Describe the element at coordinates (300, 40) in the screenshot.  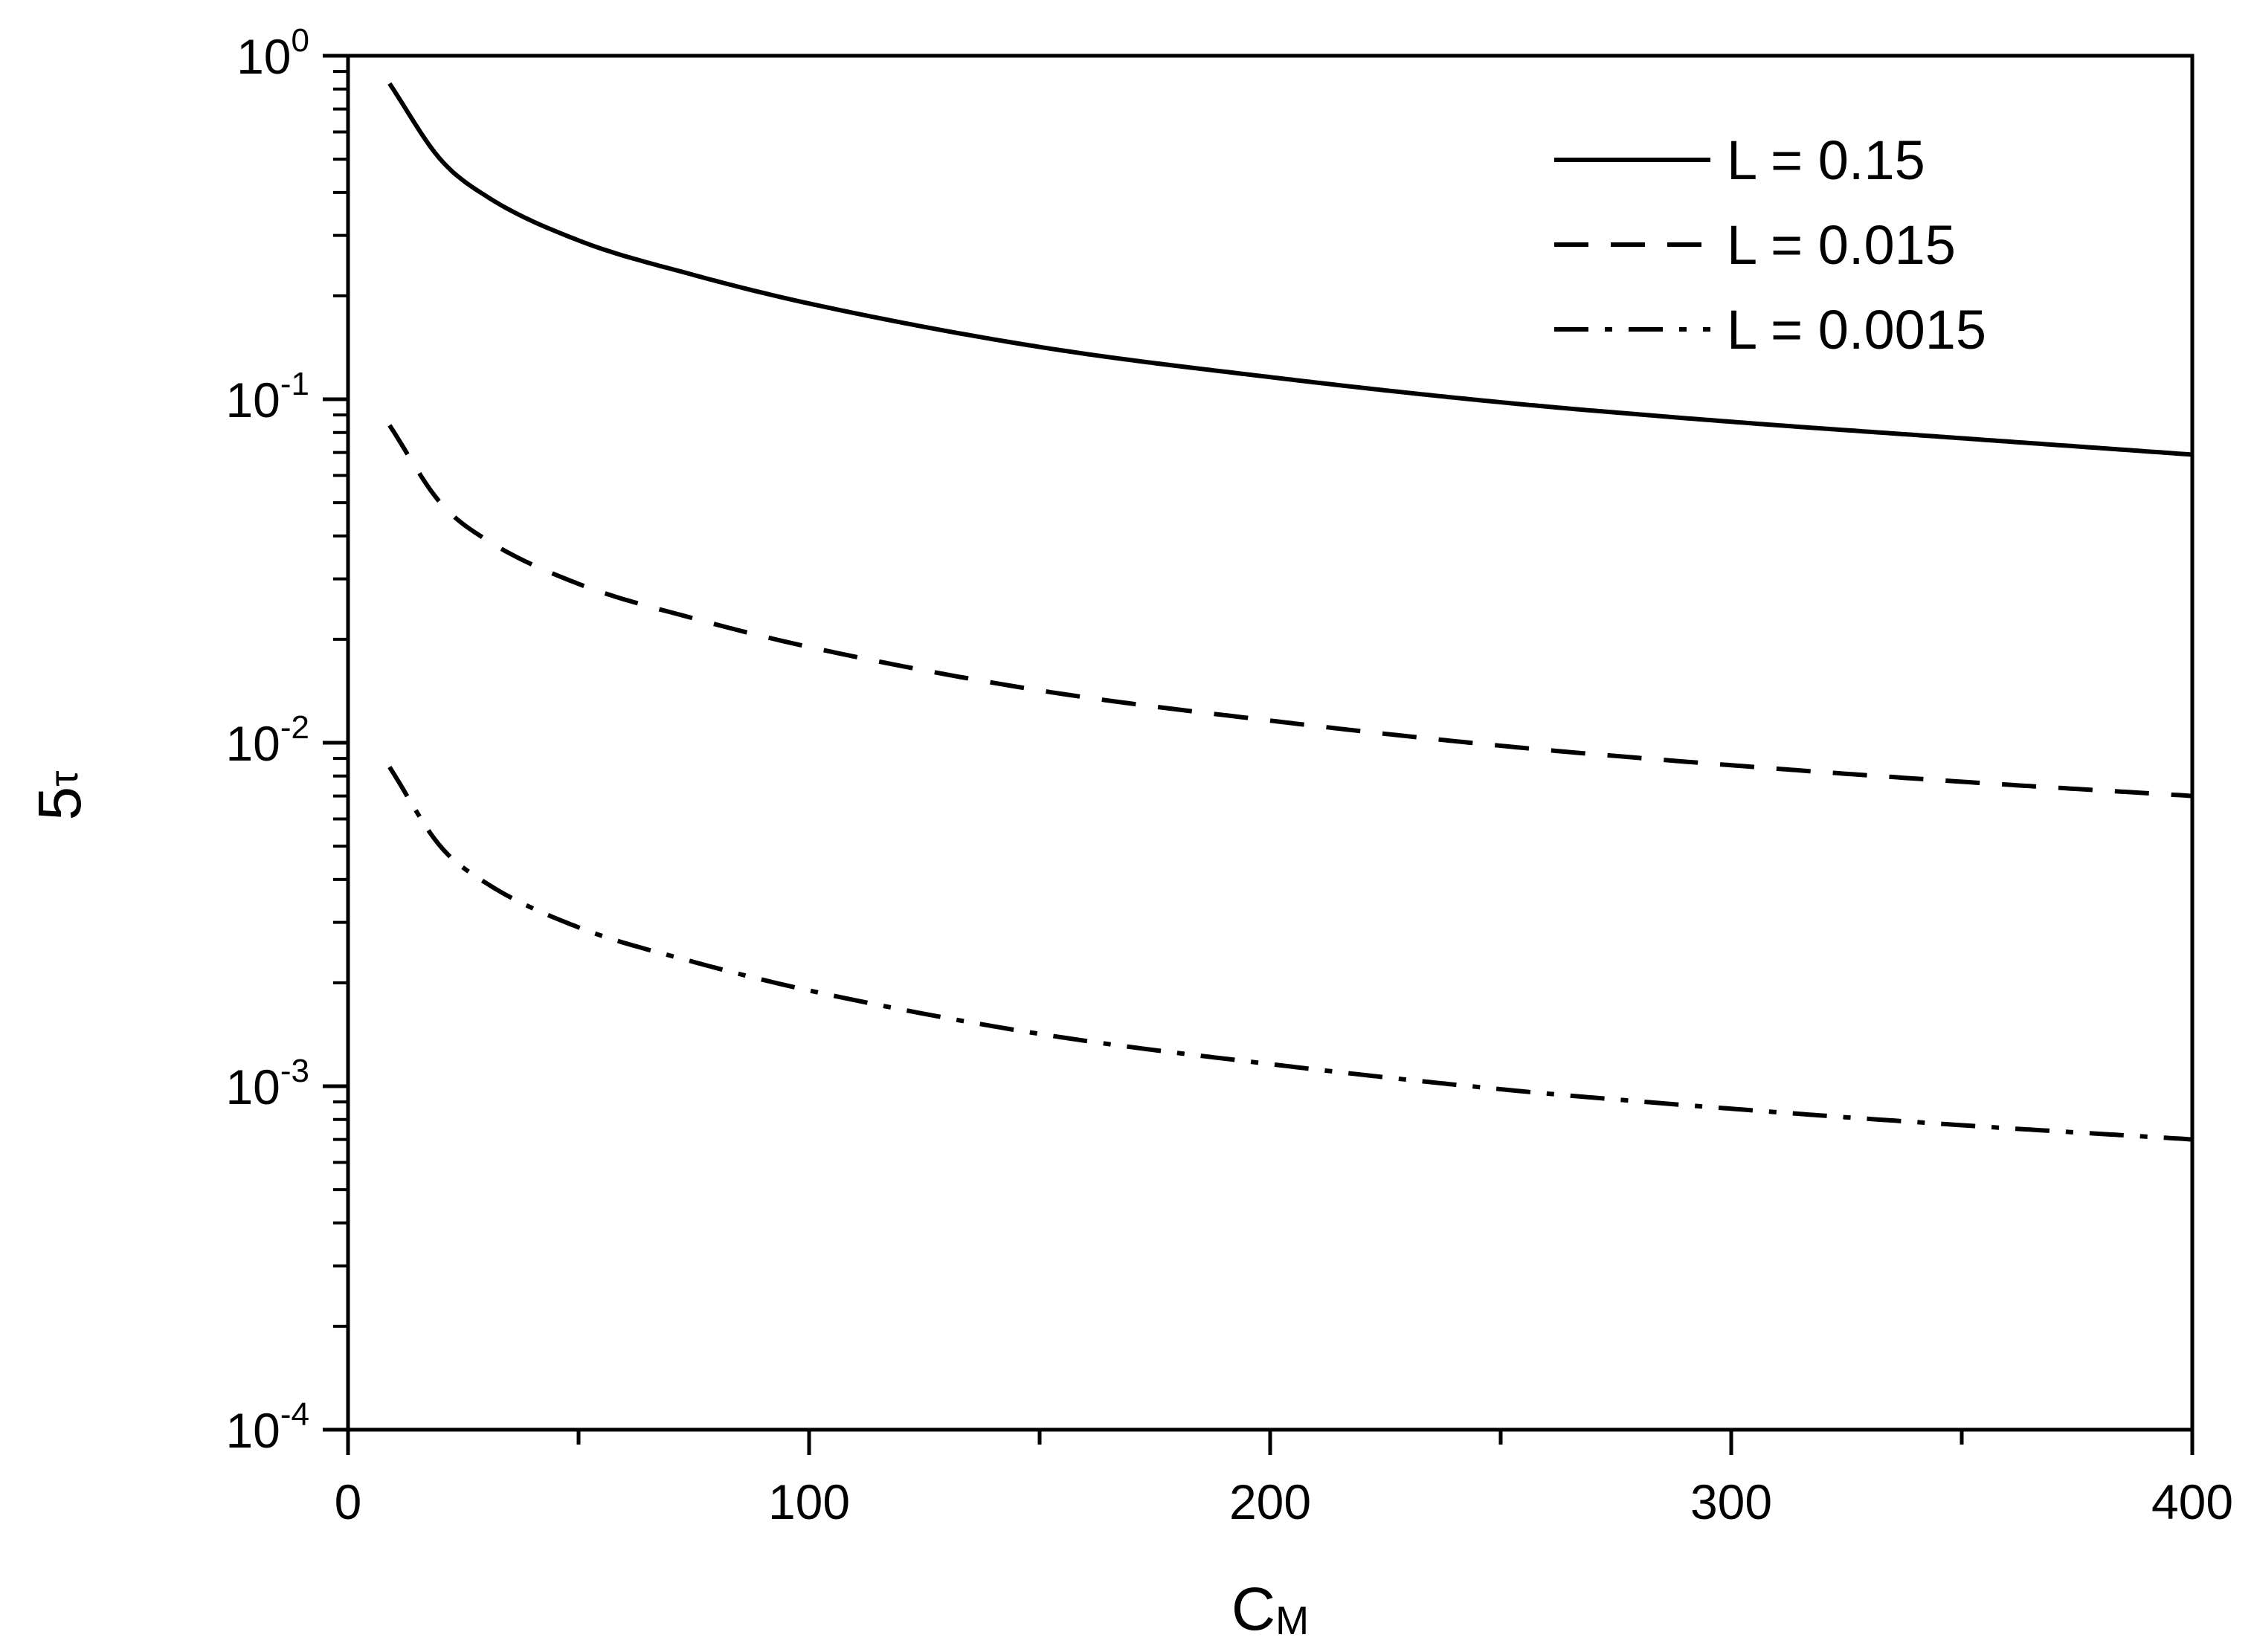
I see `y-tick-exponent: 0` at that location.